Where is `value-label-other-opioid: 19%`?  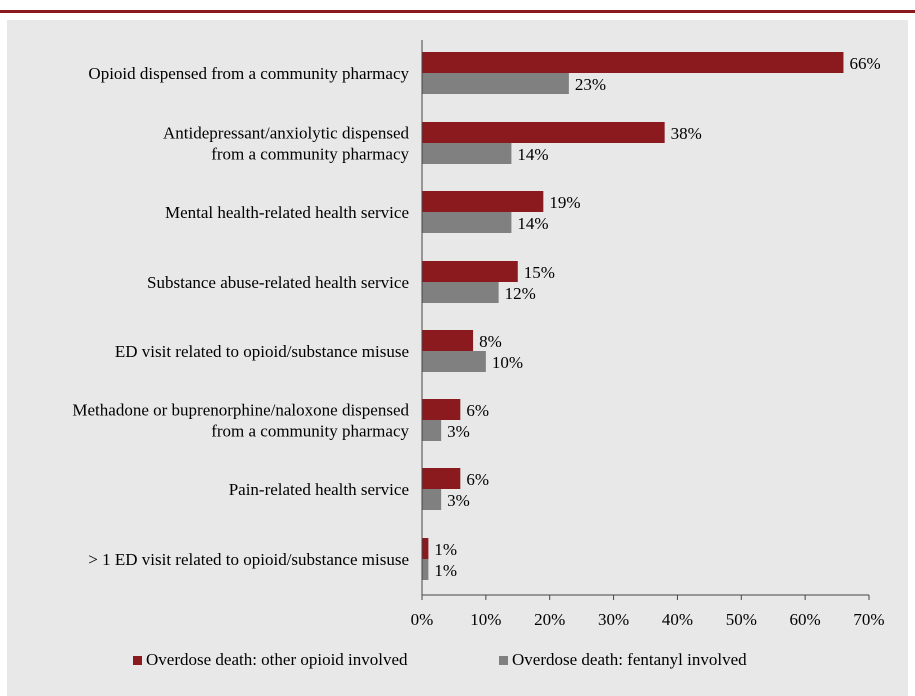 value-label-other-opioid: 19% is located at coordinates (564, 202).